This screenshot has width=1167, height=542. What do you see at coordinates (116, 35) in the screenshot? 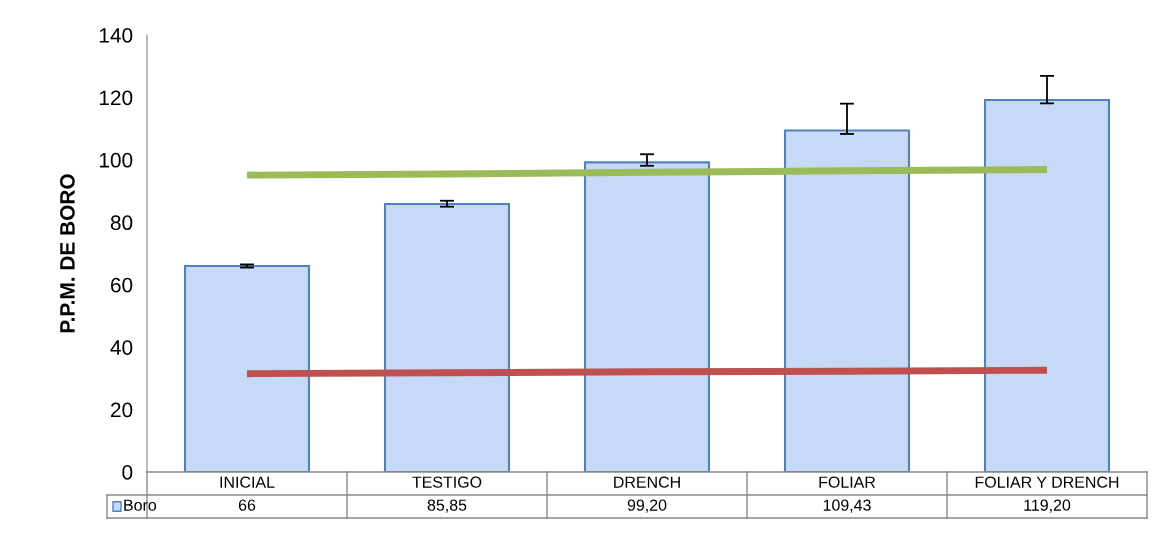
I see `y-tick-label: 140` at bounding box center [116, 35].